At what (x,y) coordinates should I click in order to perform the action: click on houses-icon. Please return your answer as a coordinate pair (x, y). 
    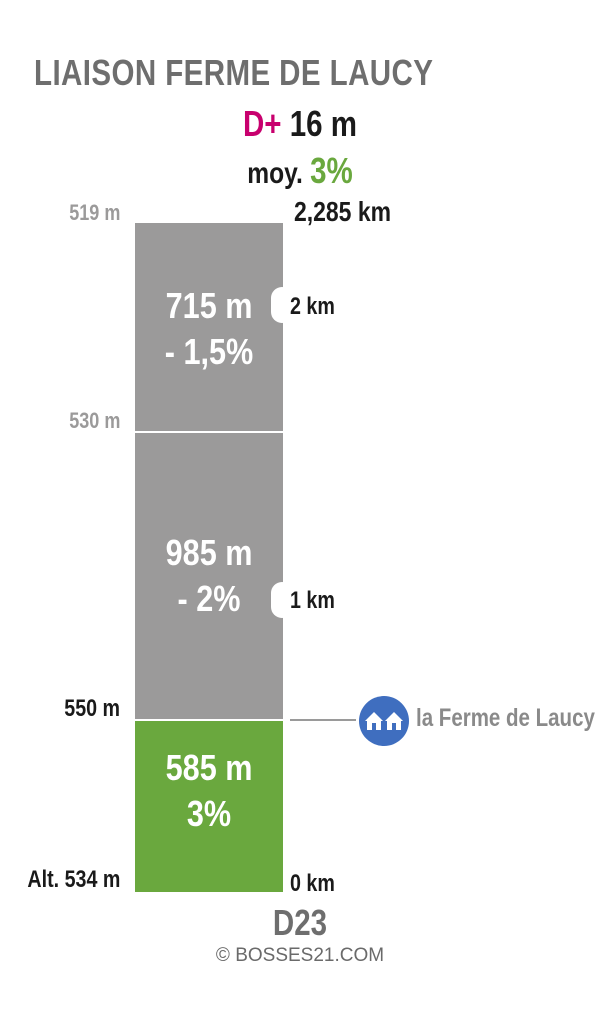
    Looking at the image, I should click on (384, 721).